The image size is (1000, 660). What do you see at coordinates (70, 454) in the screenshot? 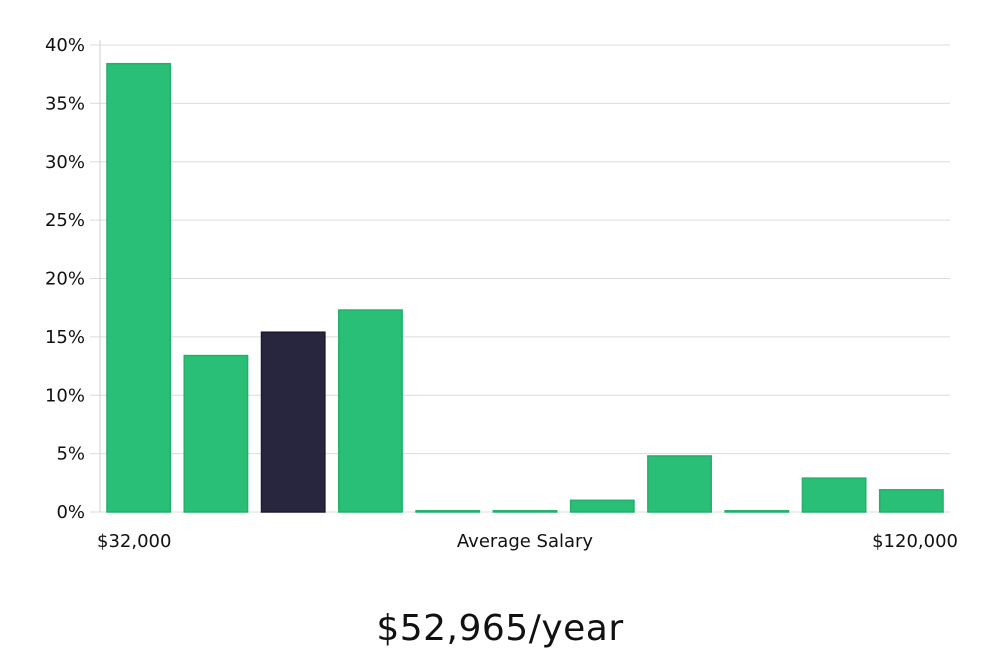
I see `y-tick-label: 5%` at bounding box center [70, 454].